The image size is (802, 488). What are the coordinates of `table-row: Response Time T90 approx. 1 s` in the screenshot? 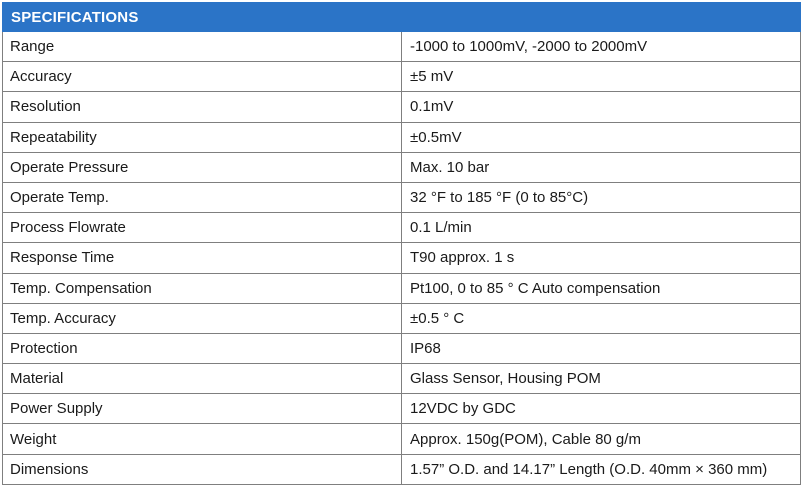 It's located at (401, 258).